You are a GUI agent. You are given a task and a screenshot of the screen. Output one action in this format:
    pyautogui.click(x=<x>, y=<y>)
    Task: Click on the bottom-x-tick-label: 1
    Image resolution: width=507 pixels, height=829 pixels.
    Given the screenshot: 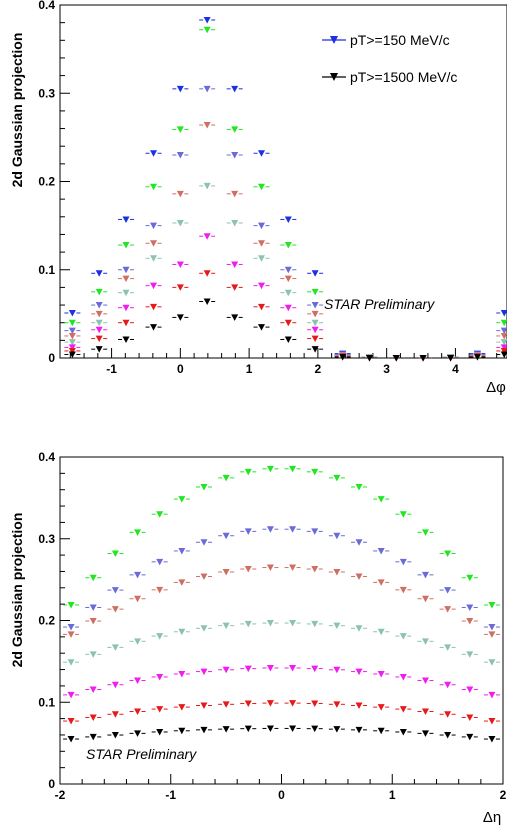 What is the action you would take?
    pyautogui.click(x=392, y=795)
    